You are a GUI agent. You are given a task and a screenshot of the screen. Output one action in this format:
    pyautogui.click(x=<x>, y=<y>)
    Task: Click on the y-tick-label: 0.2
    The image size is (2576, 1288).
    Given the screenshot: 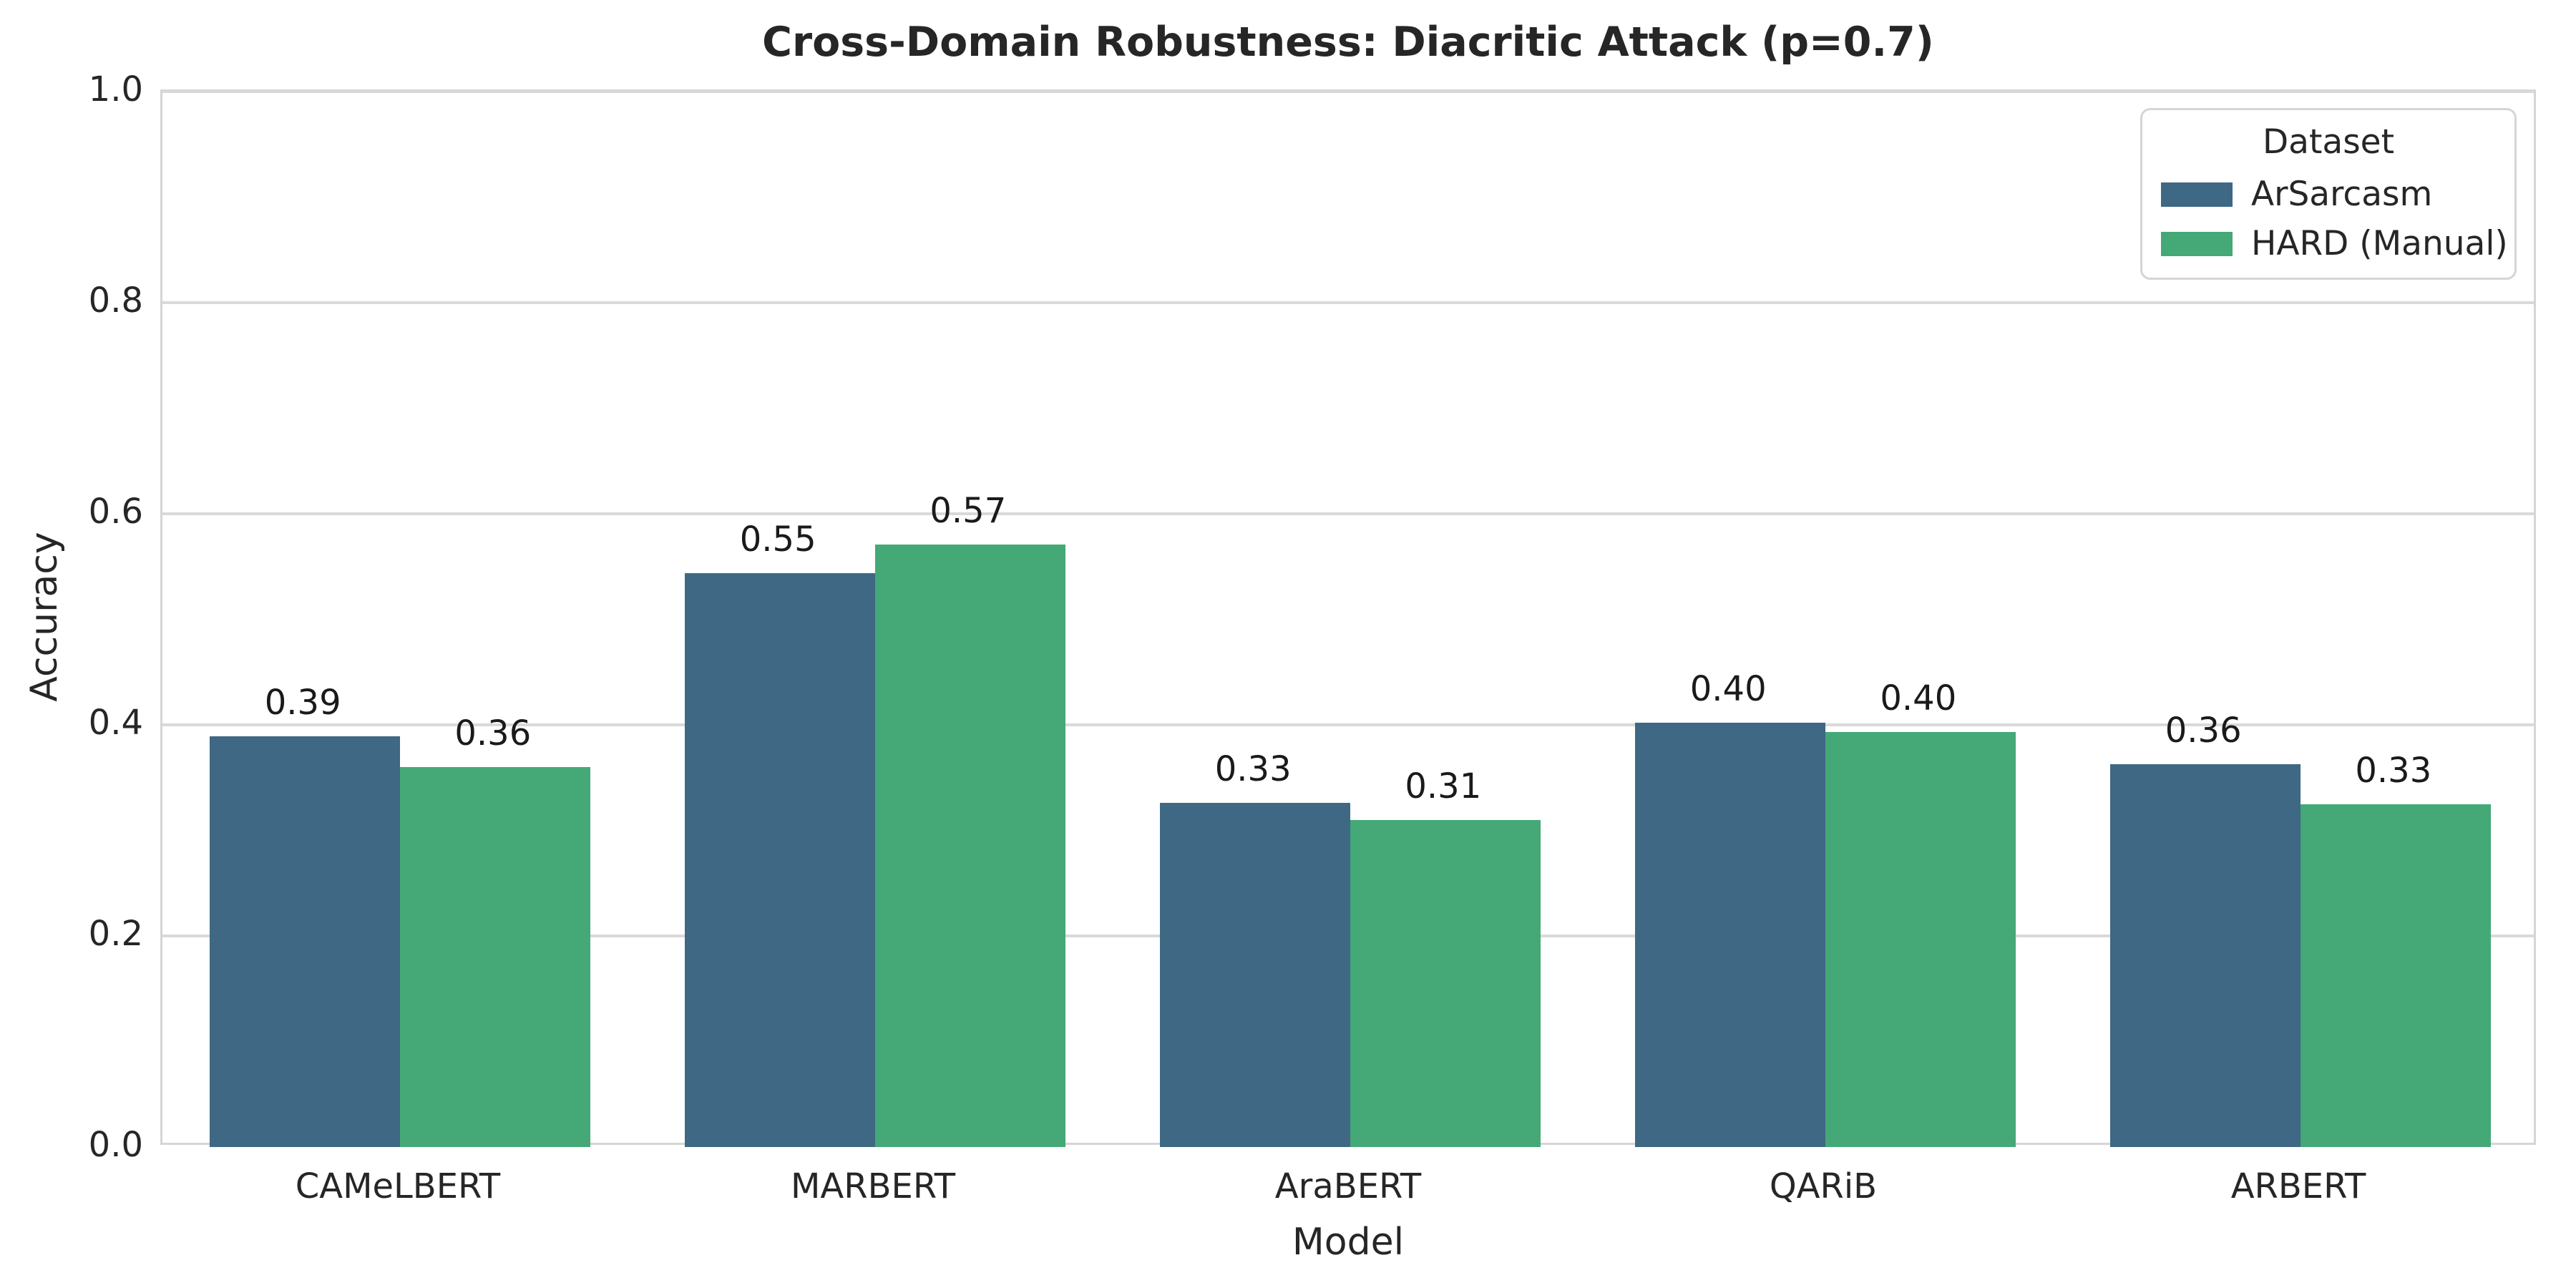 What is the action you would take?
    pyautogui.click(x=115, y=934)
    